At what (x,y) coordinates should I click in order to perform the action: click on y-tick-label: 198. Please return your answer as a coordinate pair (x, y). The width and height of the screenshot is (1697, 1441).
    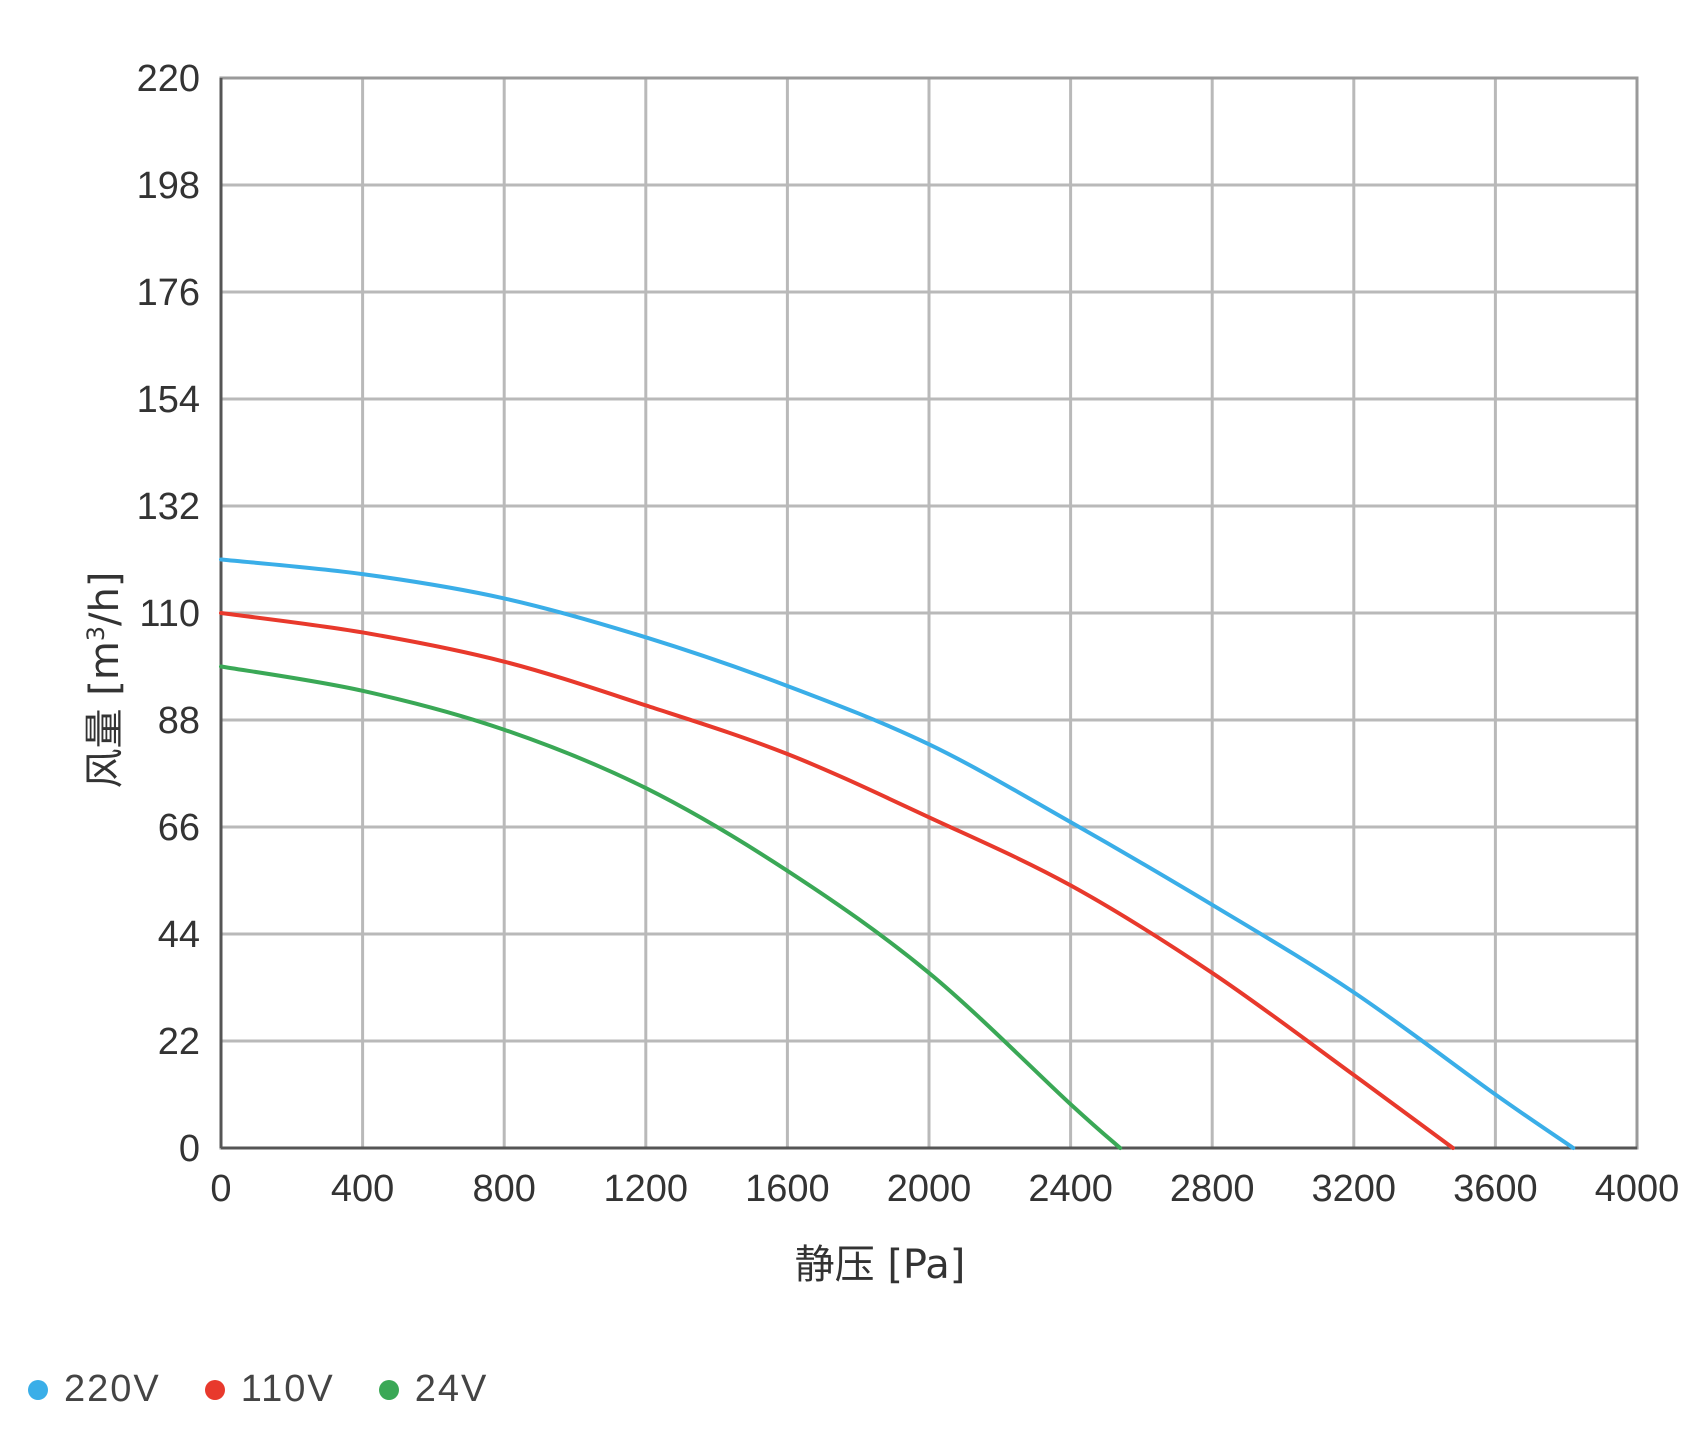
    Looking at the image, I should click on (168, 186).